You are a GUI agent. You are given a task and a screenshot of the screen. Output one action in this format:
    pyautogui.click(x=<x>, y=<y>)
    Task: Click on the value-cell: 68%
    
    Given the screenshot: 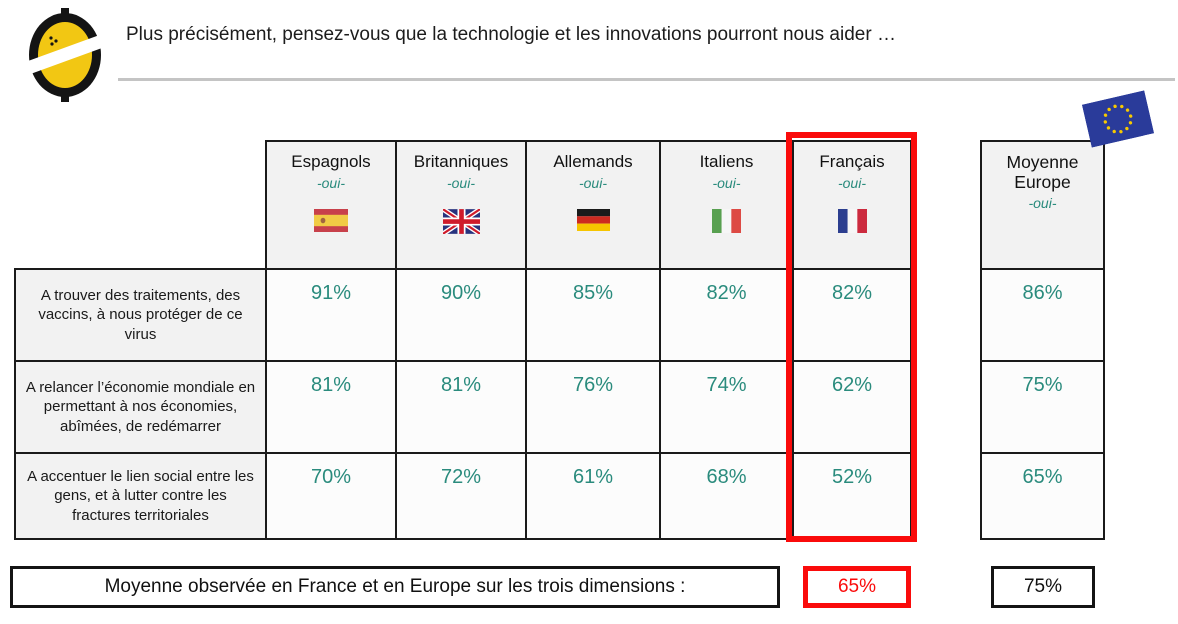 What is the action you would take?
    pyautogui.click(x=726, y=496)
    